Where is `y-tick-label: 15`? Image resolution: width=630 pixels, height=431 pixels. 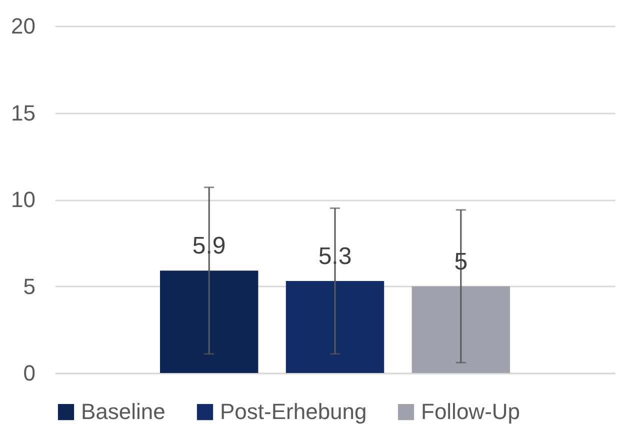 y-tick-label: 15 is located at coordinates (23, 113).